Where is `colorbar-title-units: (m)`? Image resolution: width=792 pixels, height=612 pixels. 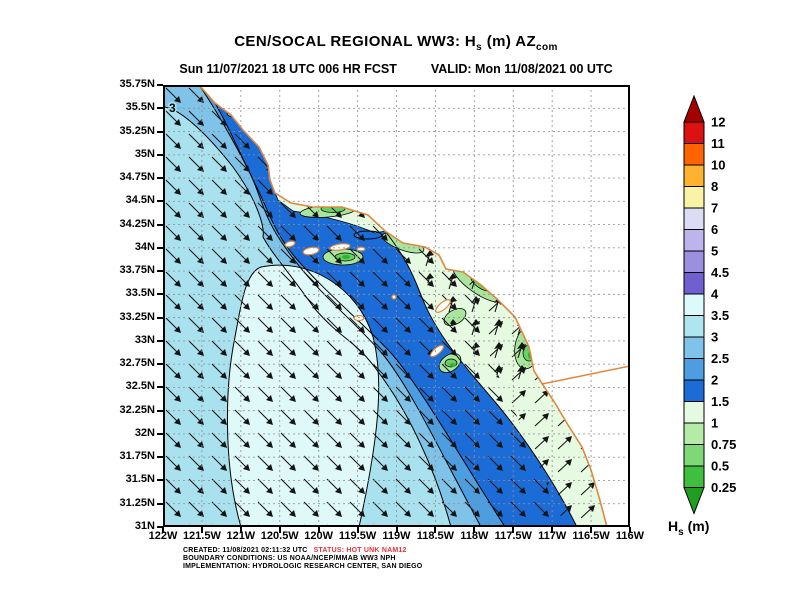 colorbar-title-units: (m) is located at coordinates (696, 526).